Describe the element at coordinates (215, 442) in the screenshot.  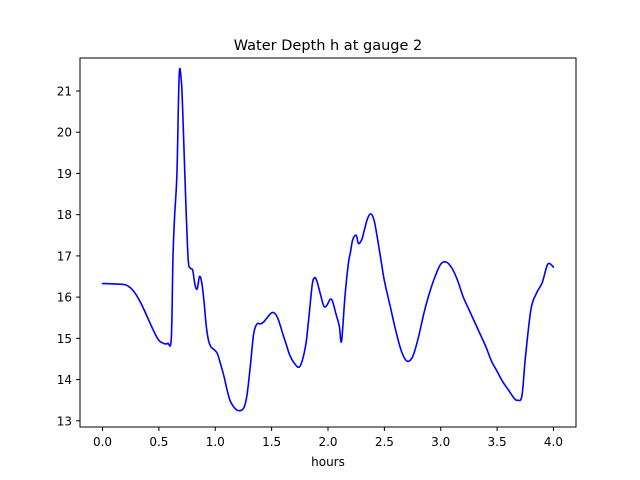
I see `x-tick-label: 1.0` at that location.